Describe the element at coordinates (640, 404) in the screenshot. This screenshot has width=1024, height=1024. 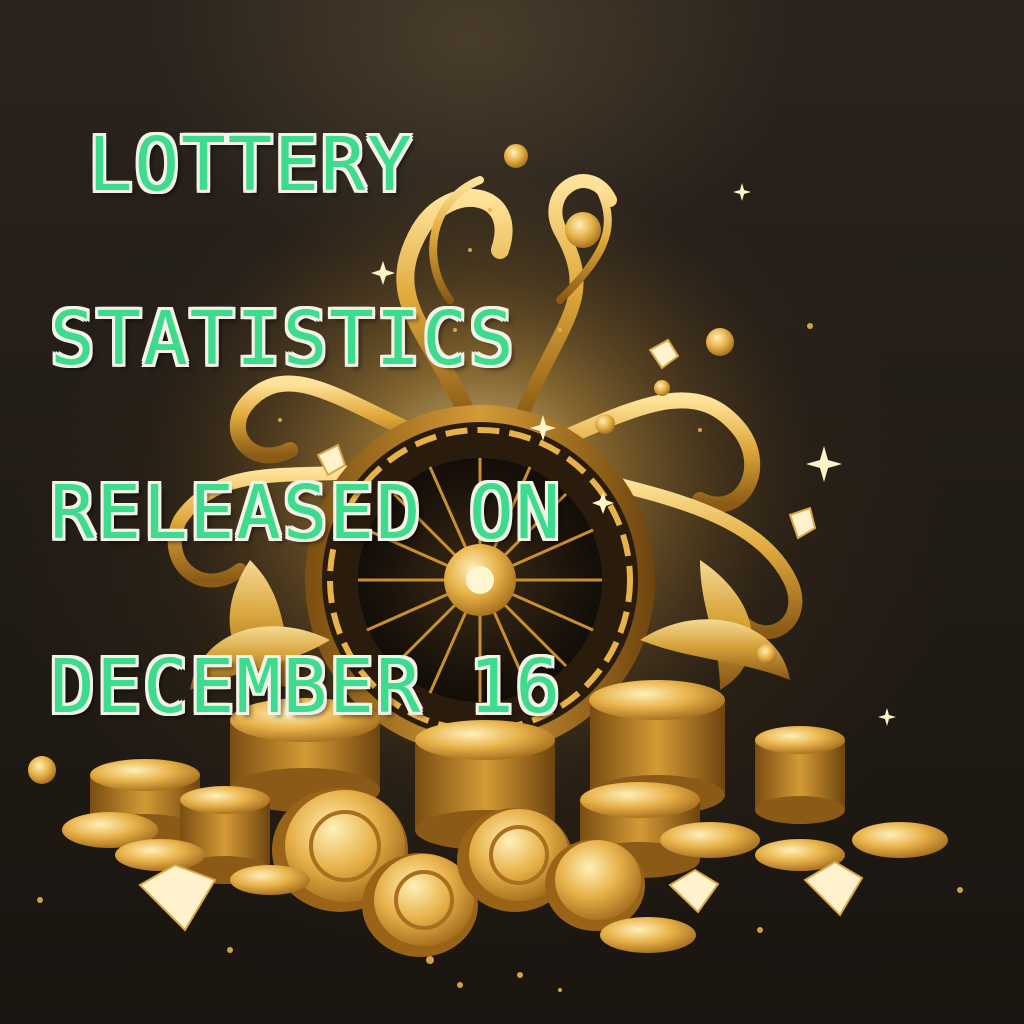
I see `floating-coins` at that location.